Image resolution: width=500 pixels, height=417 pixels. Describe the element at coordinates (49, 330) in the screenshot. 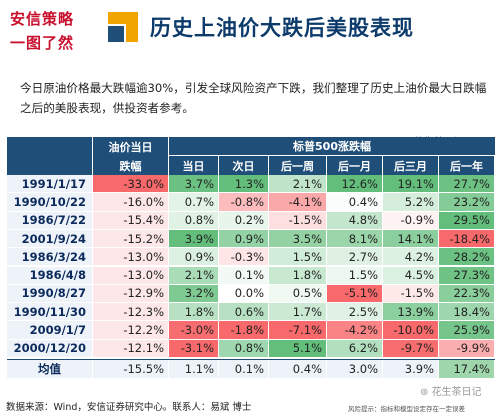

I see `row-date: 2009/1/7` at that location.